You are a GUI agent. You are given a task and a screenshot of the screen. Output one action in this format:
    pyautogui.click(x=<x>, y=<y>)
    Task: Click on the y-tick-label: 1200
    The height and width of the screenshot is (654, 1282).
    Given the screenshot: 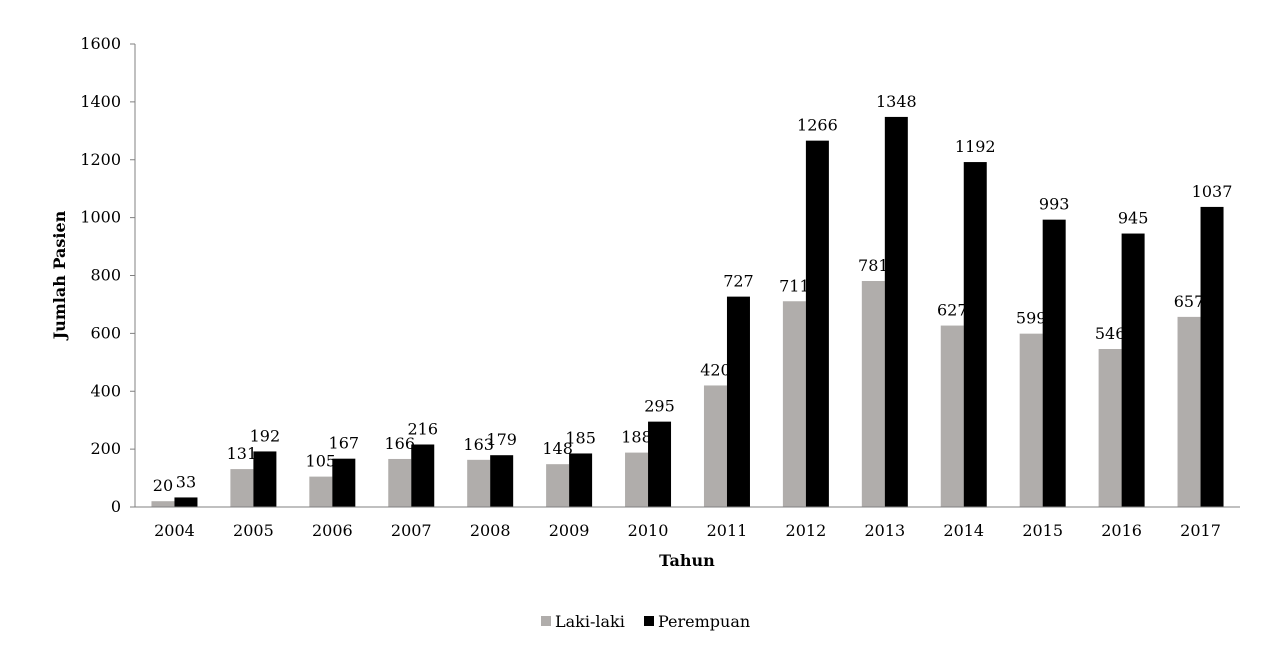 What is the action you would take?
    pyautogui.click(x=100, y=159)
    